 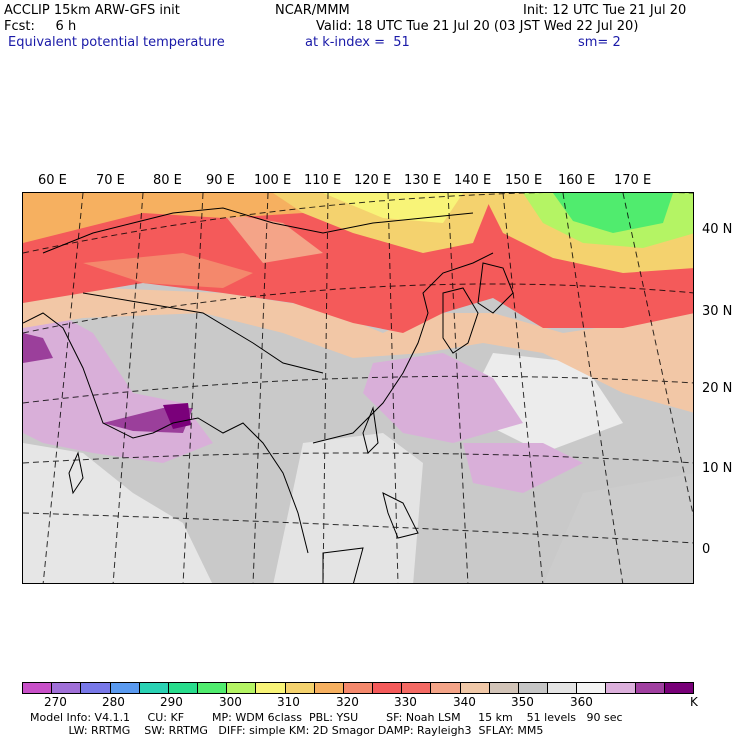 What do you see at coordinates (694, 702) in the screenshot?
I see `cbar-unit: K` at bounding box center [694, 702].